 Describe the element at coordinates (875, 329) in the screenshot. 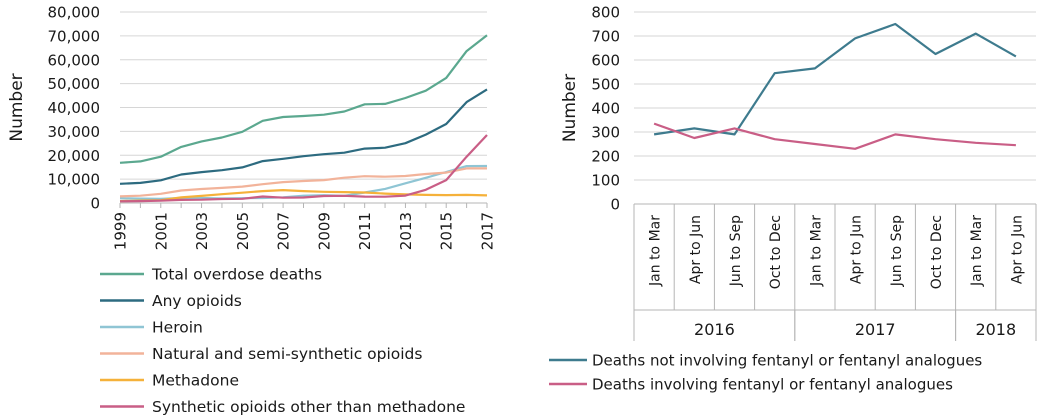

I see `year-group-label: 2017` at that location.